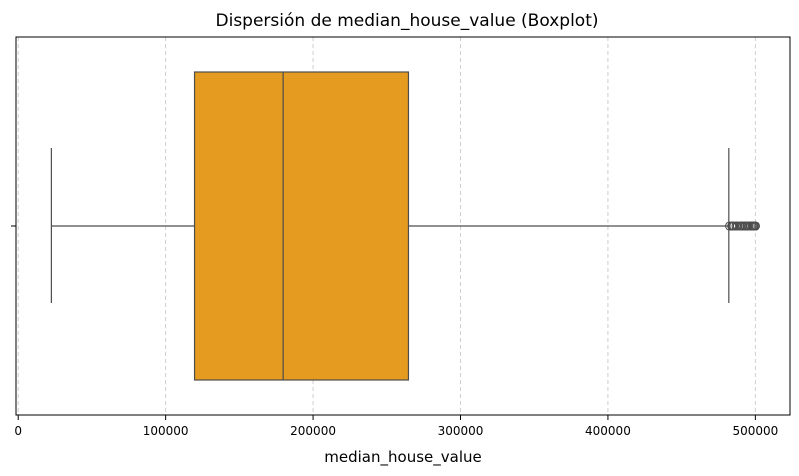 This screenshot has width=799, height=476. Describe the element at coordinates (608, 431) in the screenshot. I see `x-tick-label: 400000` at that location.